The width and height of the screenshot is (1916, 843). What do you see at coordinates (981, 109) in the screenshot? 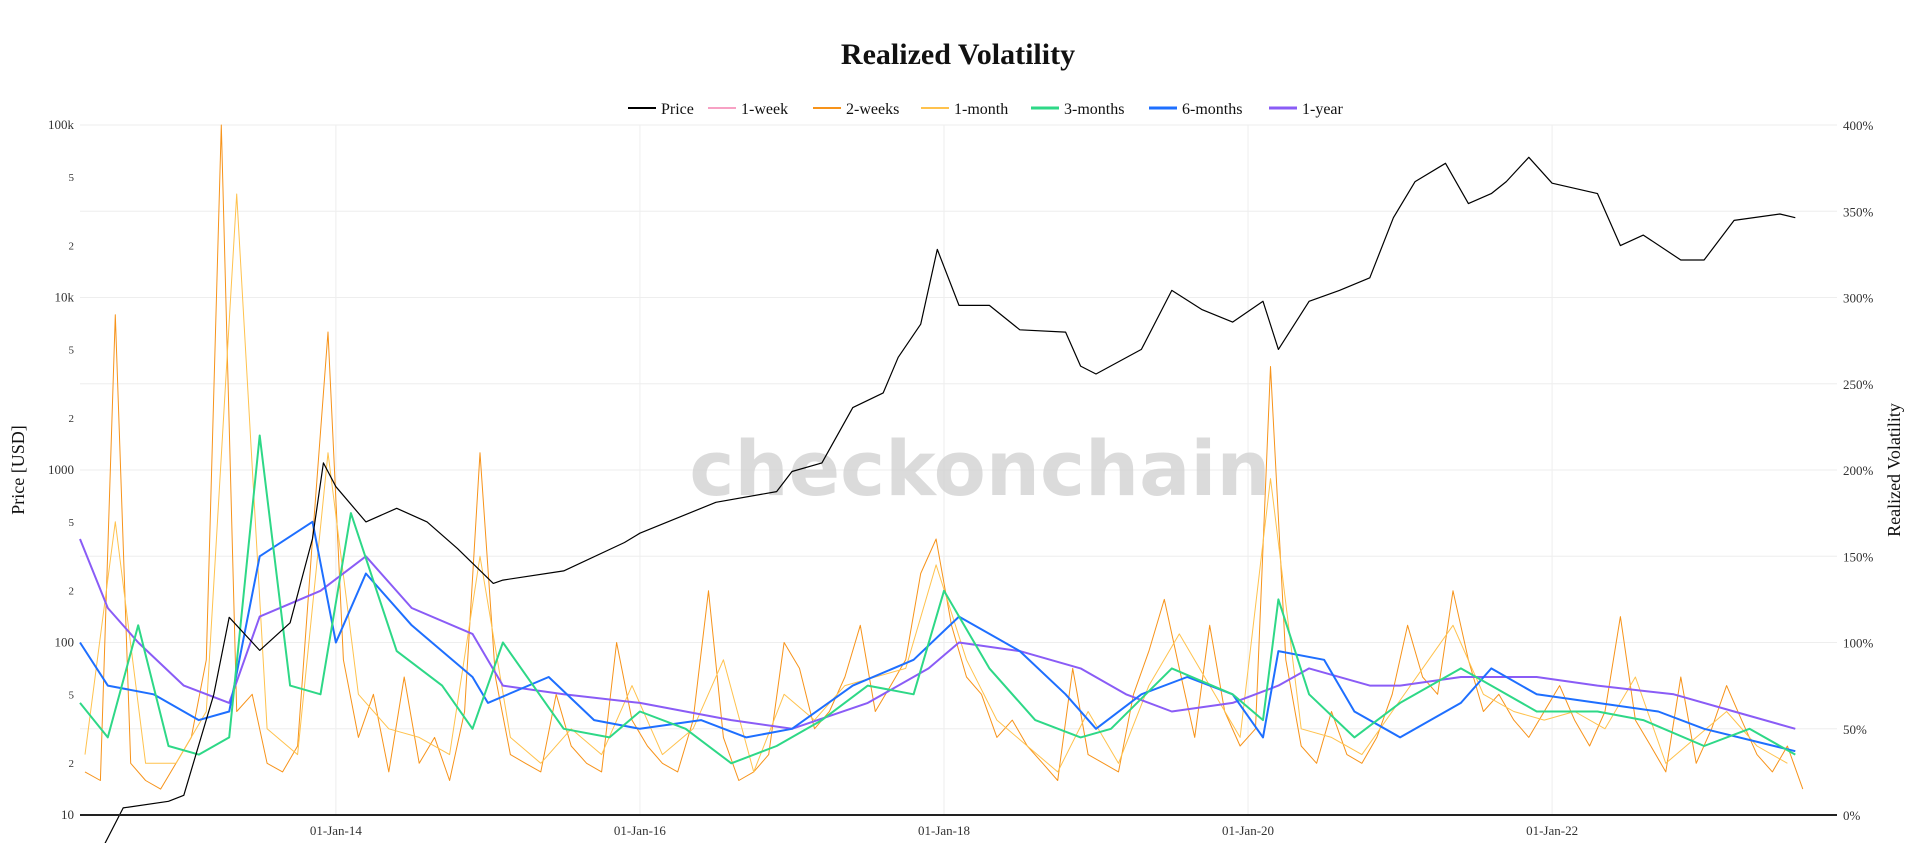
I see `legend-label: 1-month` at bounding box center [981, 109].